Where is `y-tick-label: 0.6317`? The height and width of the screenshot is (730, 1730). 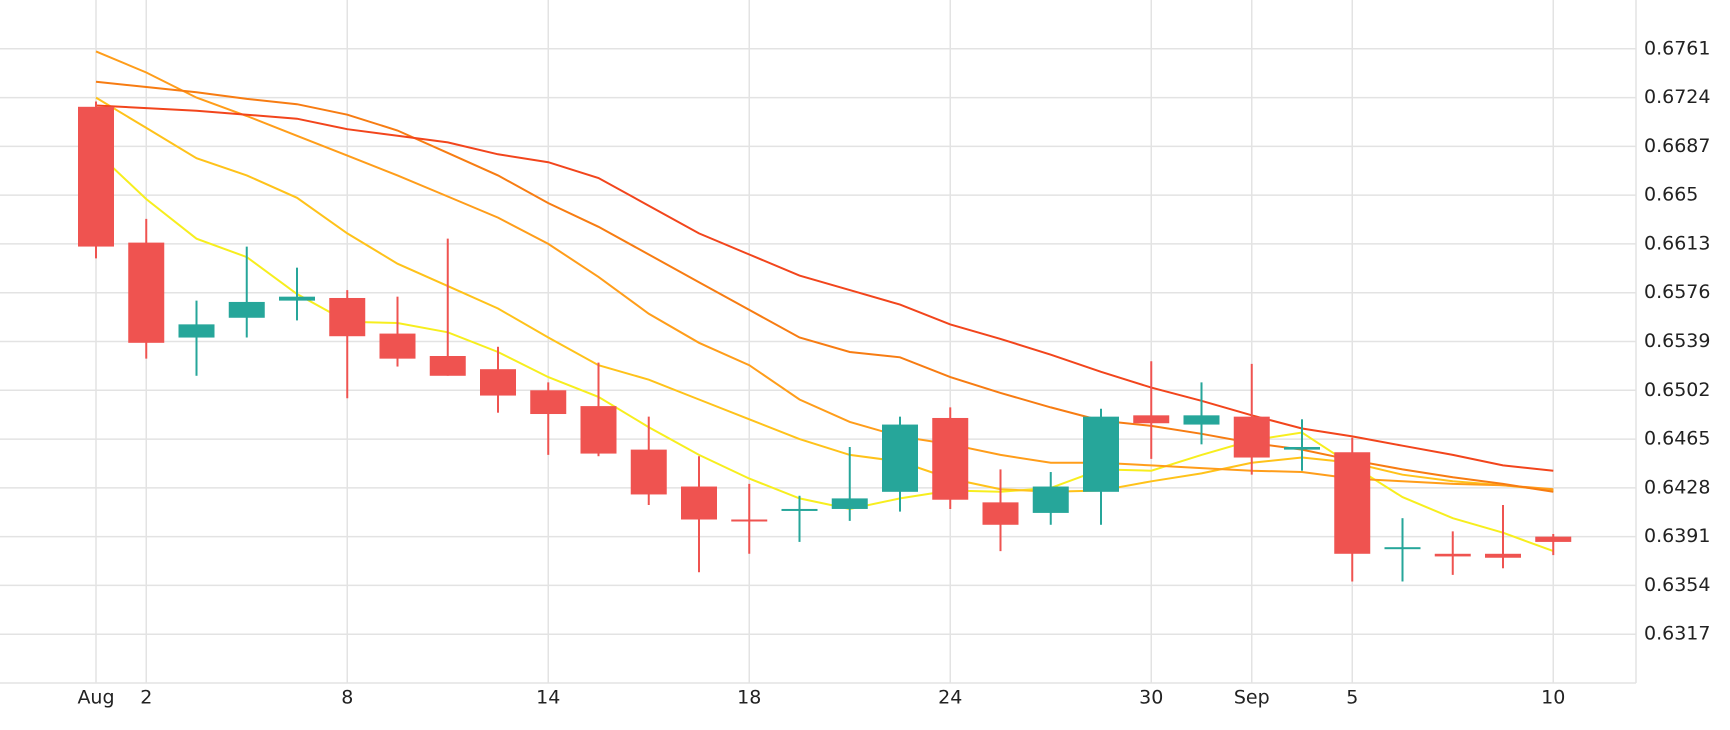
y-tick-label: 0.6317 is located at coordinates (1677, 634).